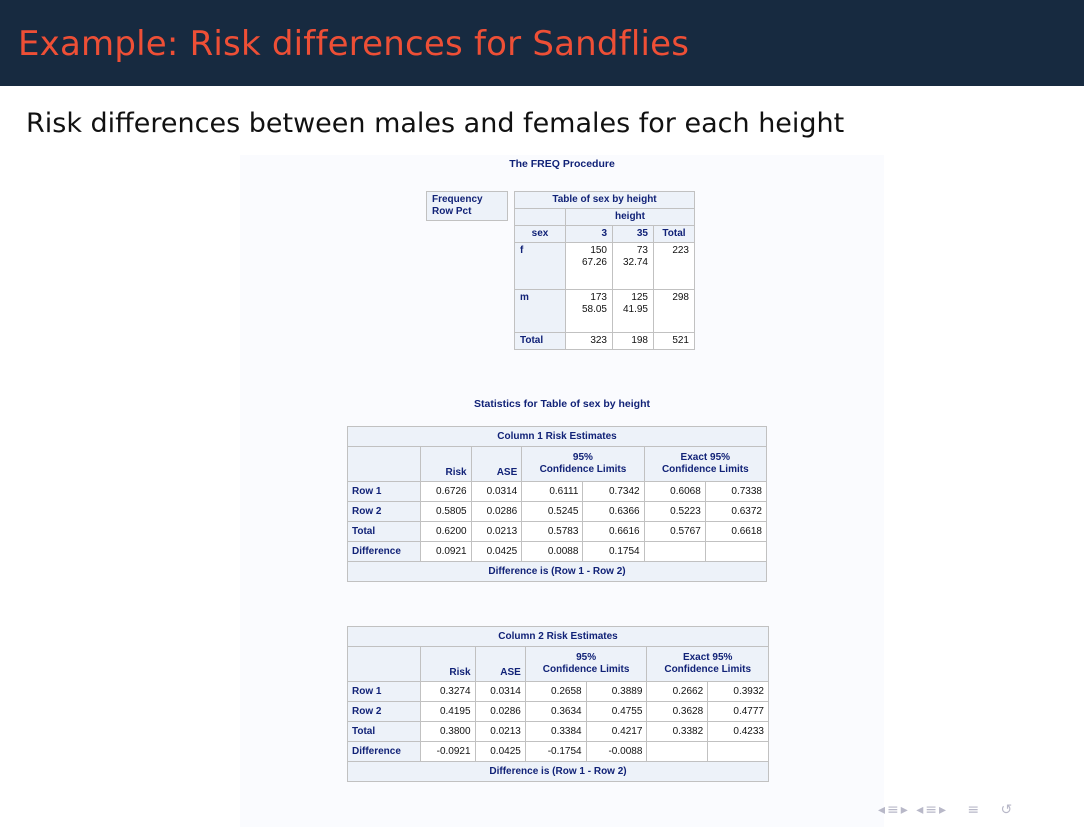 This screenshot has height=827, width=1084. I want to click on table-cell: 0.3634, so click(555, 711).